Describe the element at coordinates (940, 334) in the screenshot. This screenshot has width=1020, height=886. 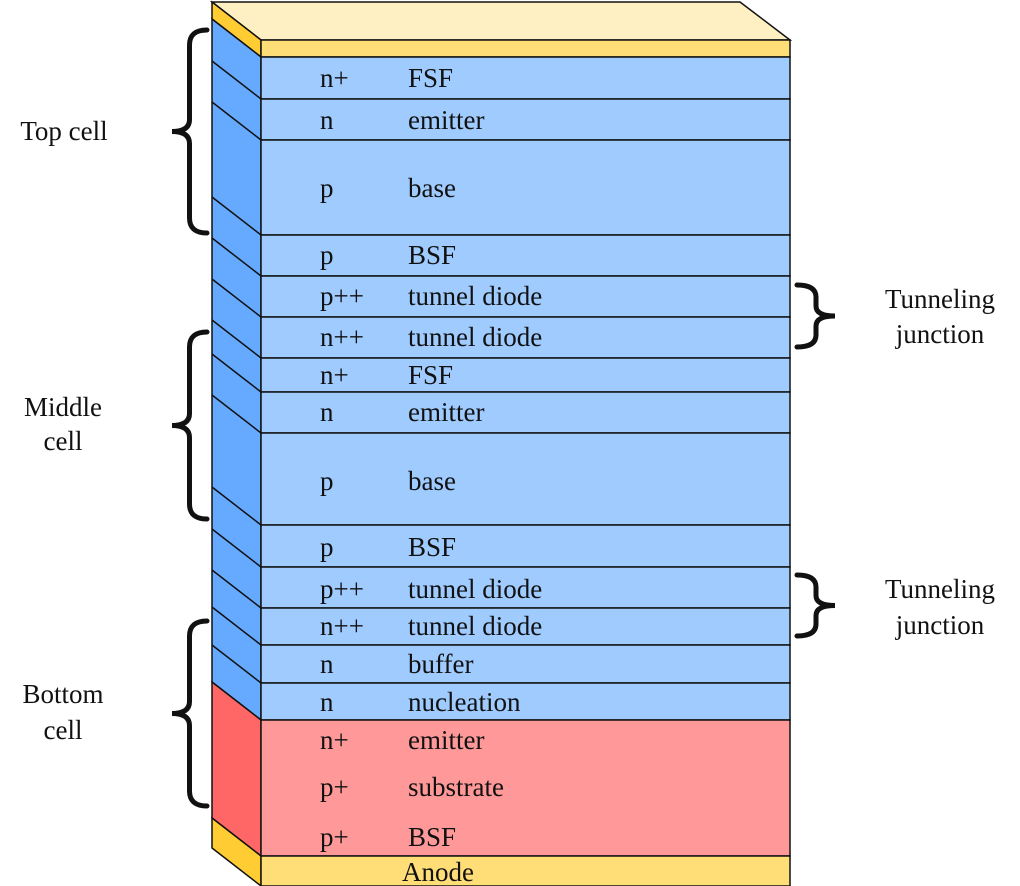
I see `tunnel-junction-1-line2: junction` at that location.